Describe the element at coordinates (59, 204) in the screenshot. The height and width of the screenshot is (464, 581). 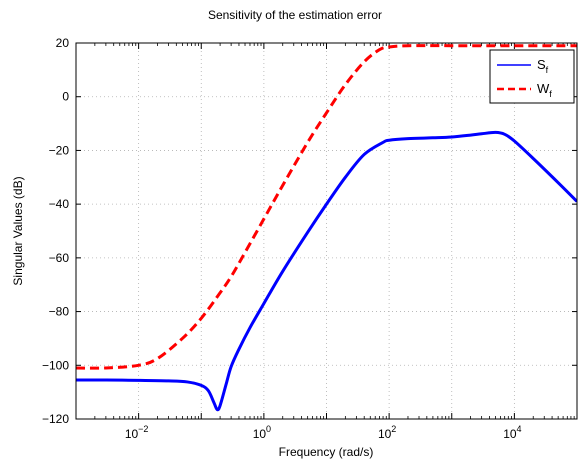
I see `y-tick-label: −40` at that location.